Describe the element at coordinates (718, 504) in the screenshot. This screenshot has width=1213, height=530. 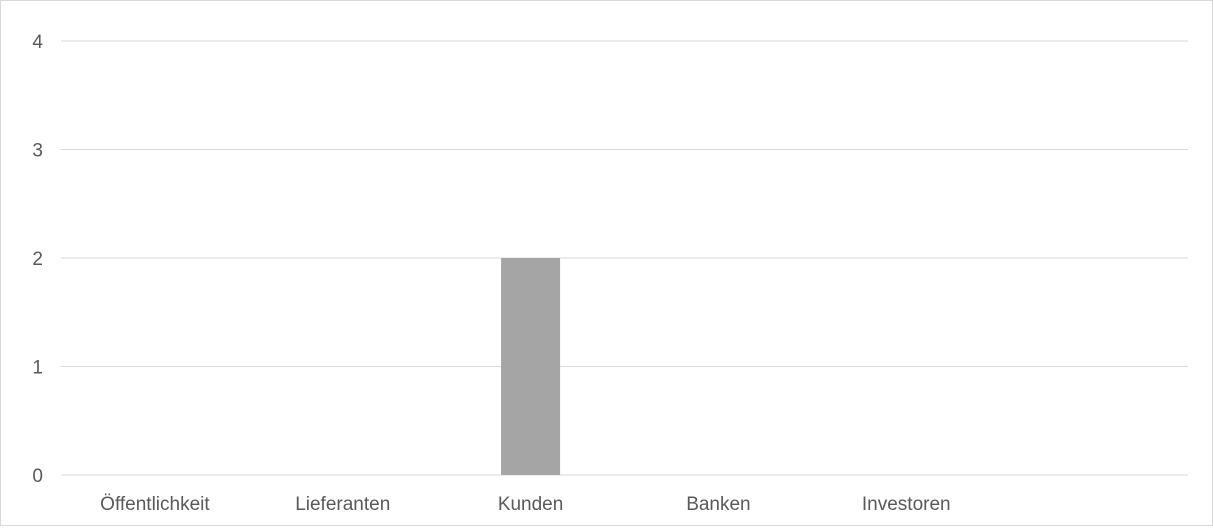
I see `x-tick-label: Banken` at that location.